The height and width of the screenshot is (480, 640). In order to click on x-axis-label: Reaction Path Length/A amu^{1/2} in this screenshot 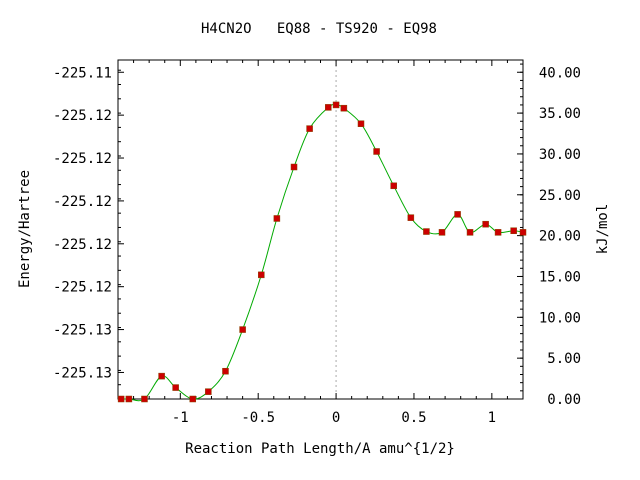, I will do `click(320, 449)`.